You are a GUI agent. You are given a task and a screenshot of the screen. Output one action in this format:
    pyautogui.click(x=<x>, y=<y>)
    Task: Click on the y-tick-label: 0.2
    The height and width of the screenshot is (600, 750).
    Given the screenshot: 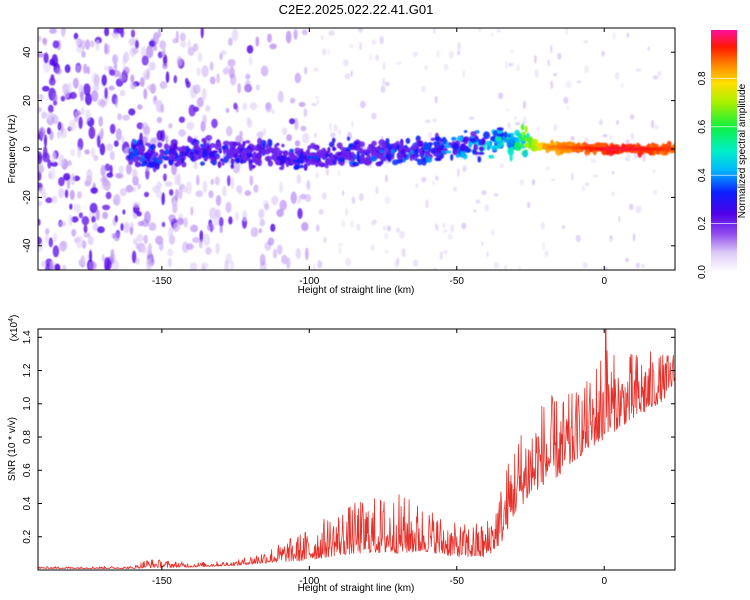 What is the action you would take?
    pyautogui.click(x=27, y=536)
    